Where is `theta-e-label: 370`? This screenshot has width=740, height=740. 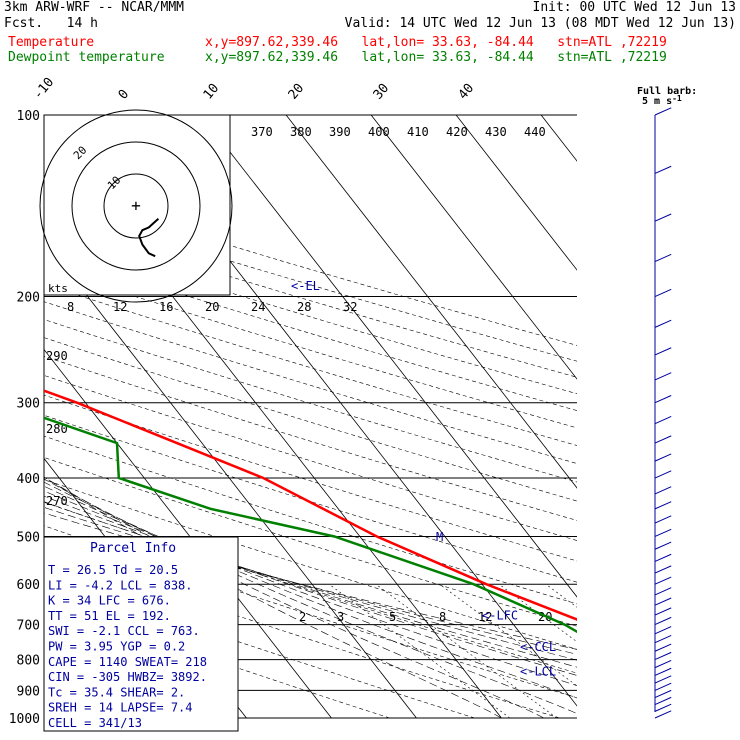 theta-e-label: 370 is located at coordinates (262, 132).